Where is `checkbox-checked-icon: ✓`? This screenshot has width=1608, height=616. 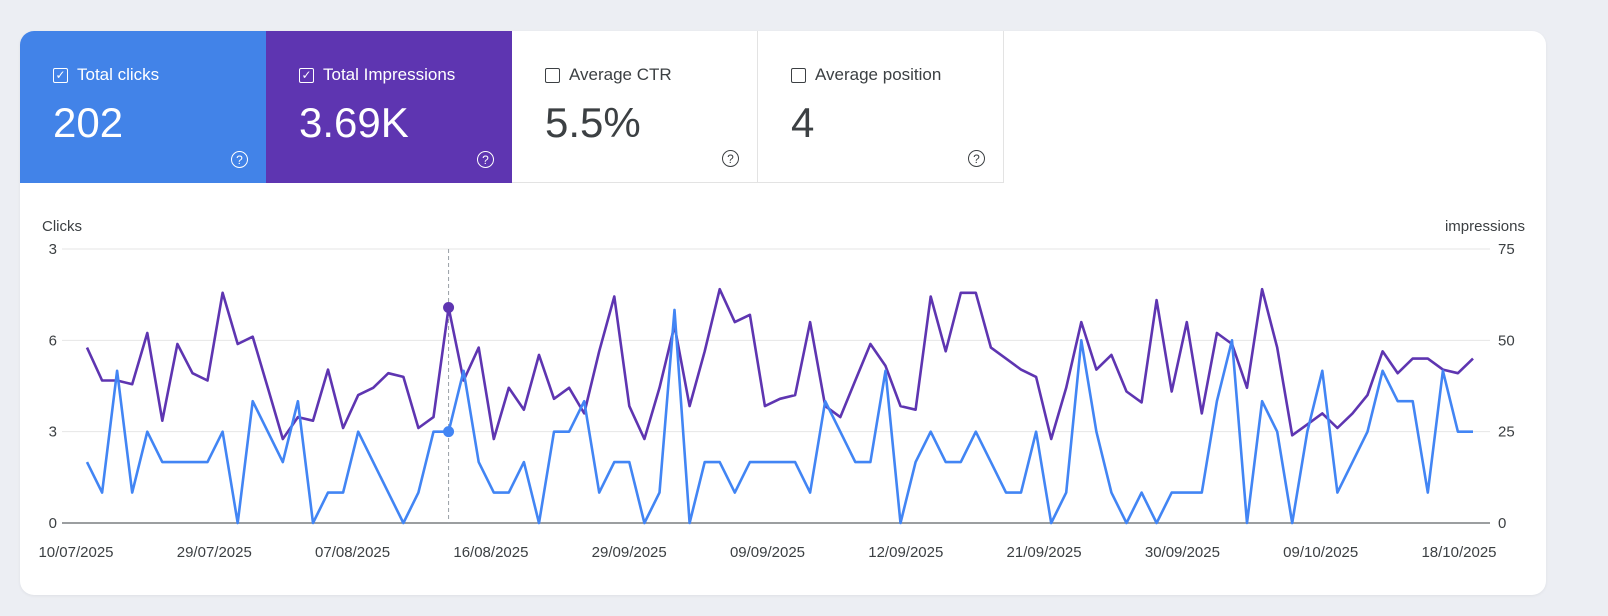 checkbox-checked-icon: ✓ is located at coordinates (60, 75).